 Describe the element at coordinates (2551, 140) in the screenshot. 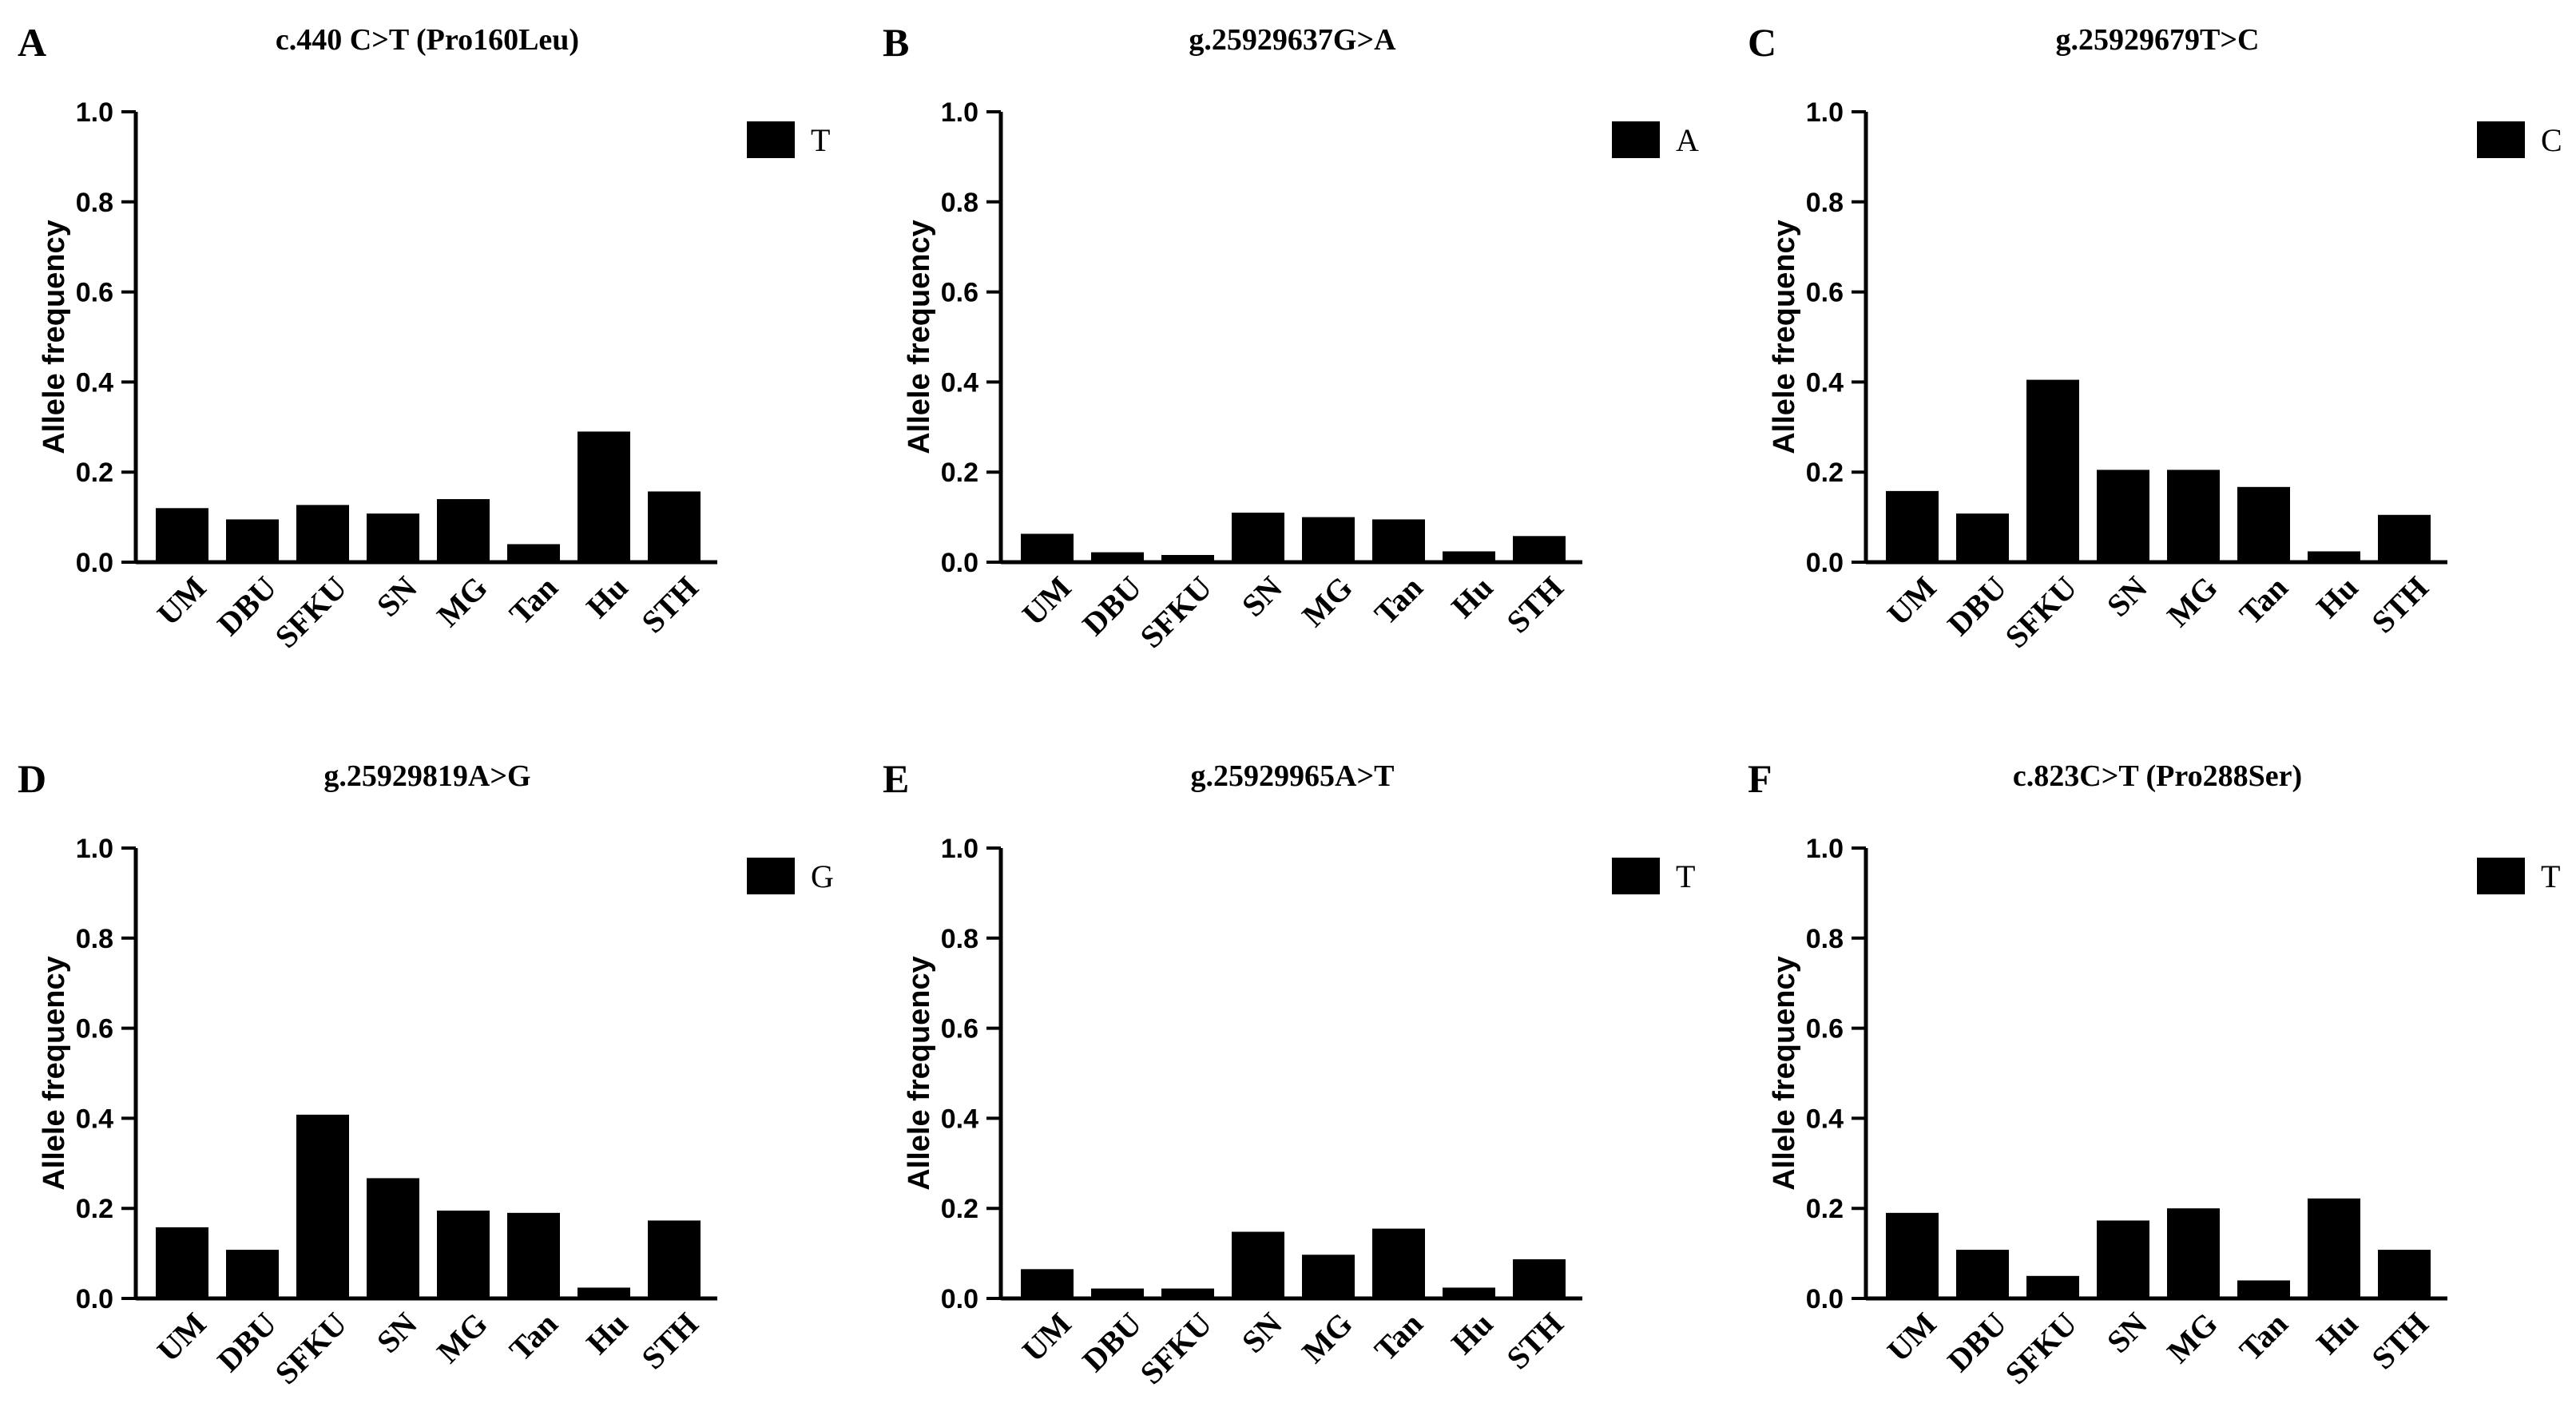

I see `legend-label: C` at that location.